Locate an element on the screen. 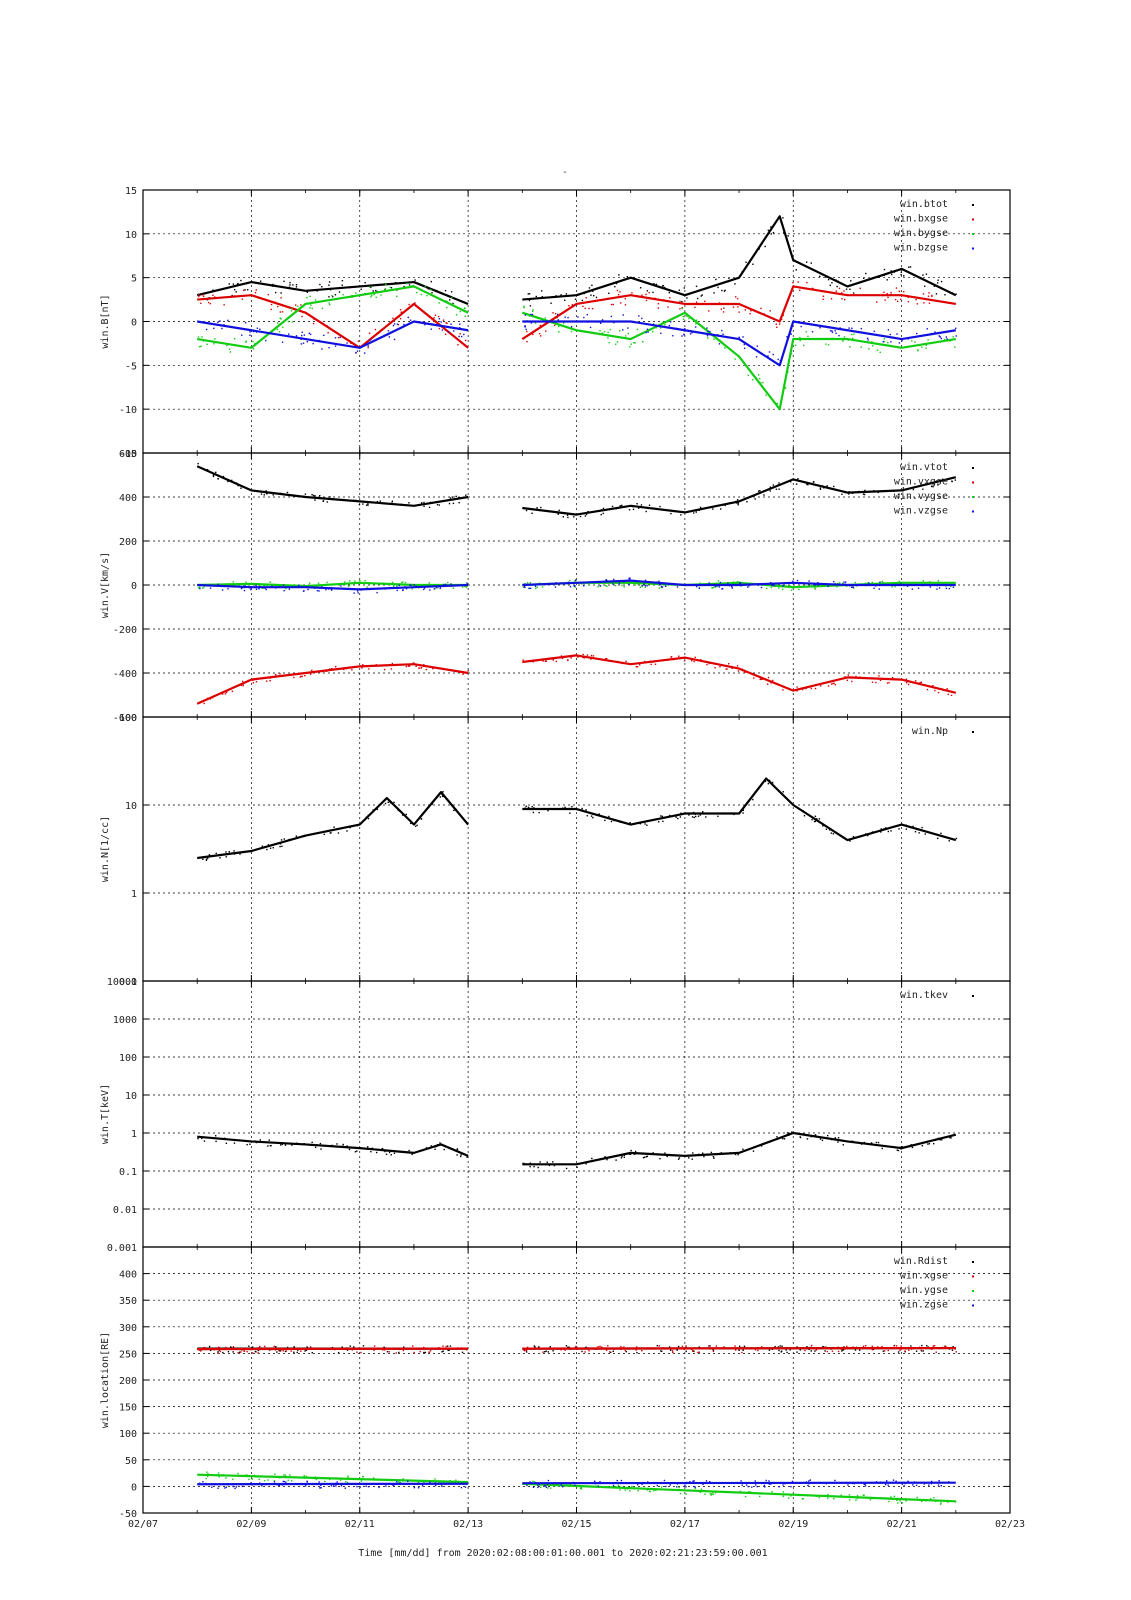  series-line is located at coordinates (738, 312).